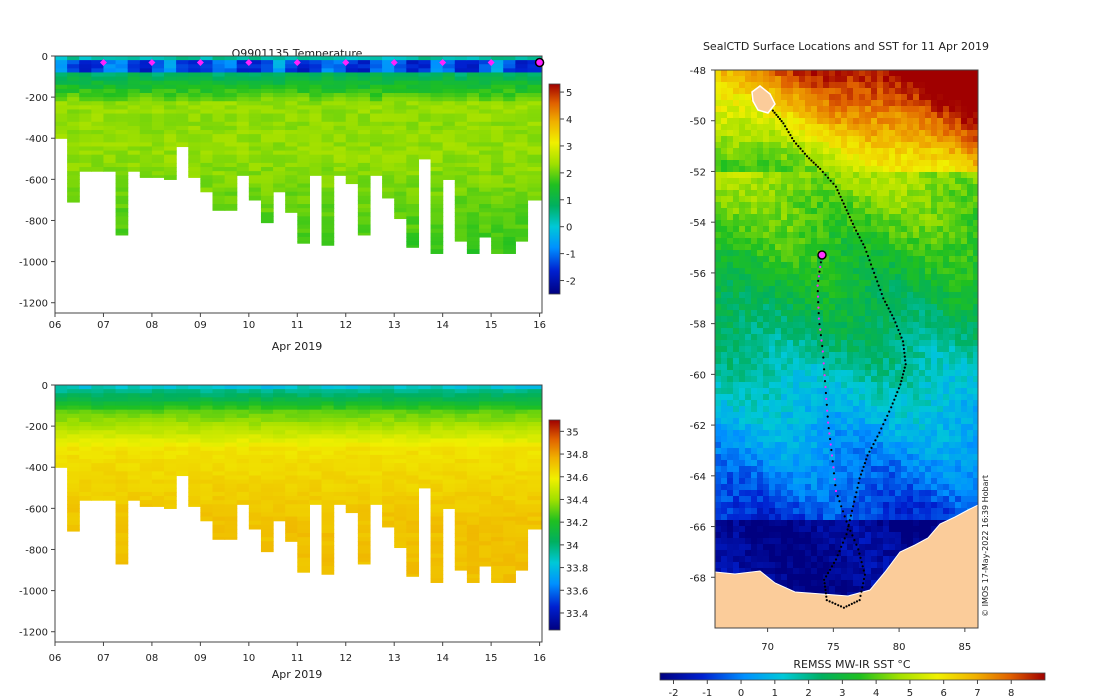  Describe the element at coordinates (36, 509) in the screenshot. I see `salinity-ytick--600: -600` at that location.